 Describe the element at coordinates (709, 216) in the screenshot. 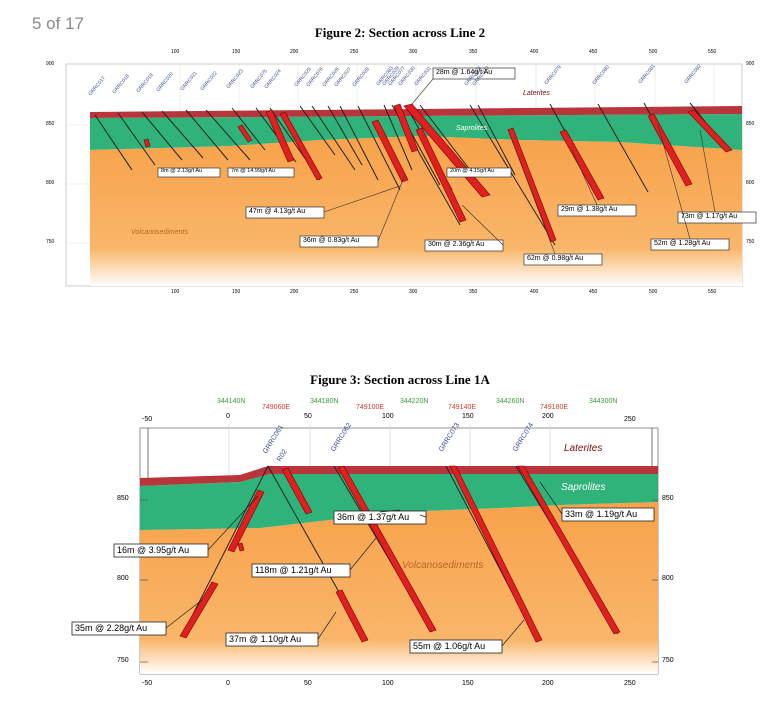

I see `fig2-intercept-label: 73m @ 1.17g/t Au` at that location.